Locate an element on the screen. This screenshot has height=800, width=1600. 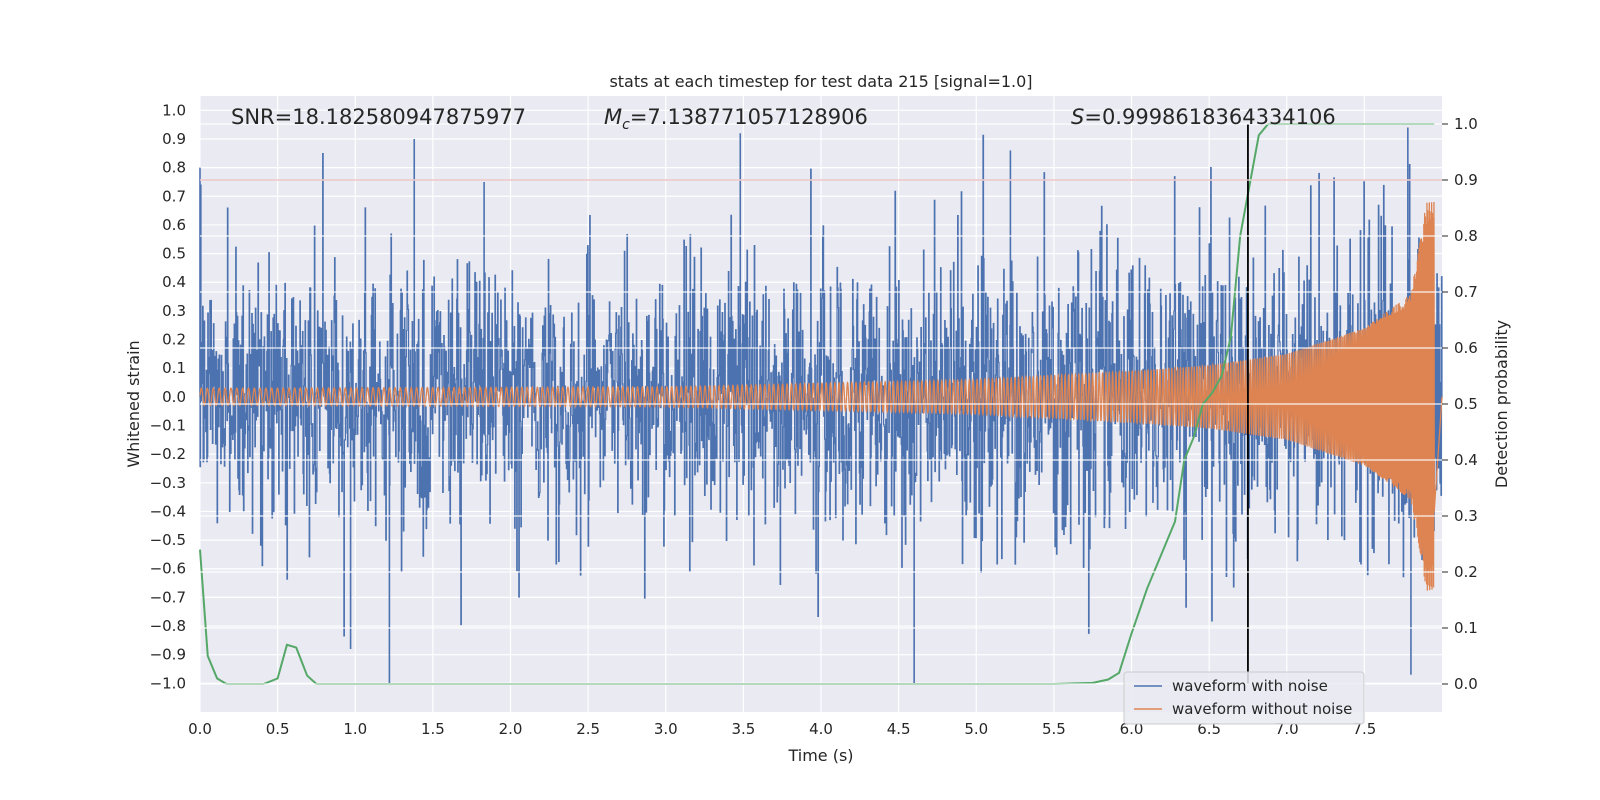
x-tick-label: 1.5 is located at coordinates (433, 729).